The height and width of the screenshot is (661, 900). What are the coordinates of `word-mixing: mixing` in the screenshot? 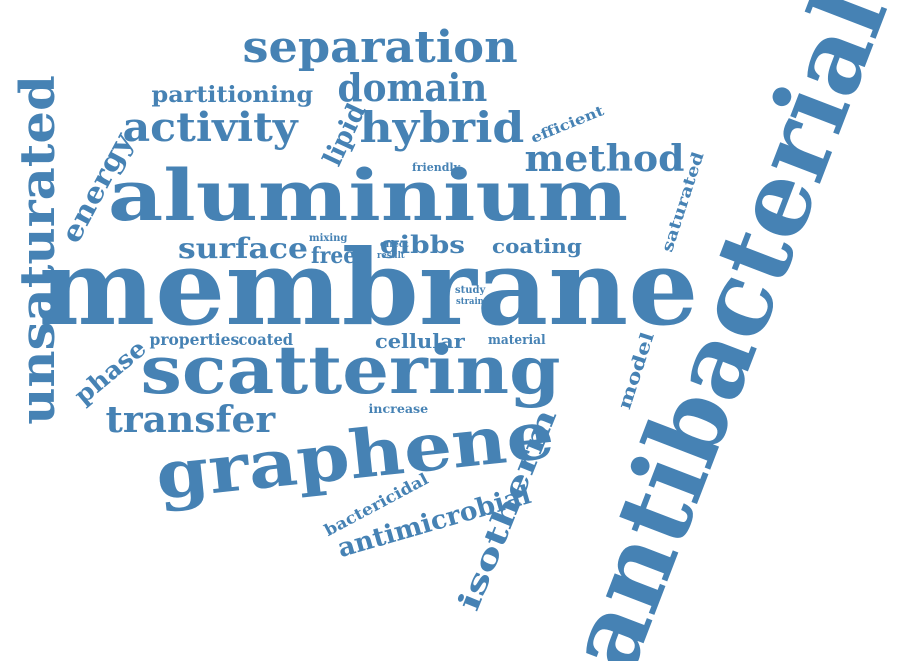 It's located at (328, 238).